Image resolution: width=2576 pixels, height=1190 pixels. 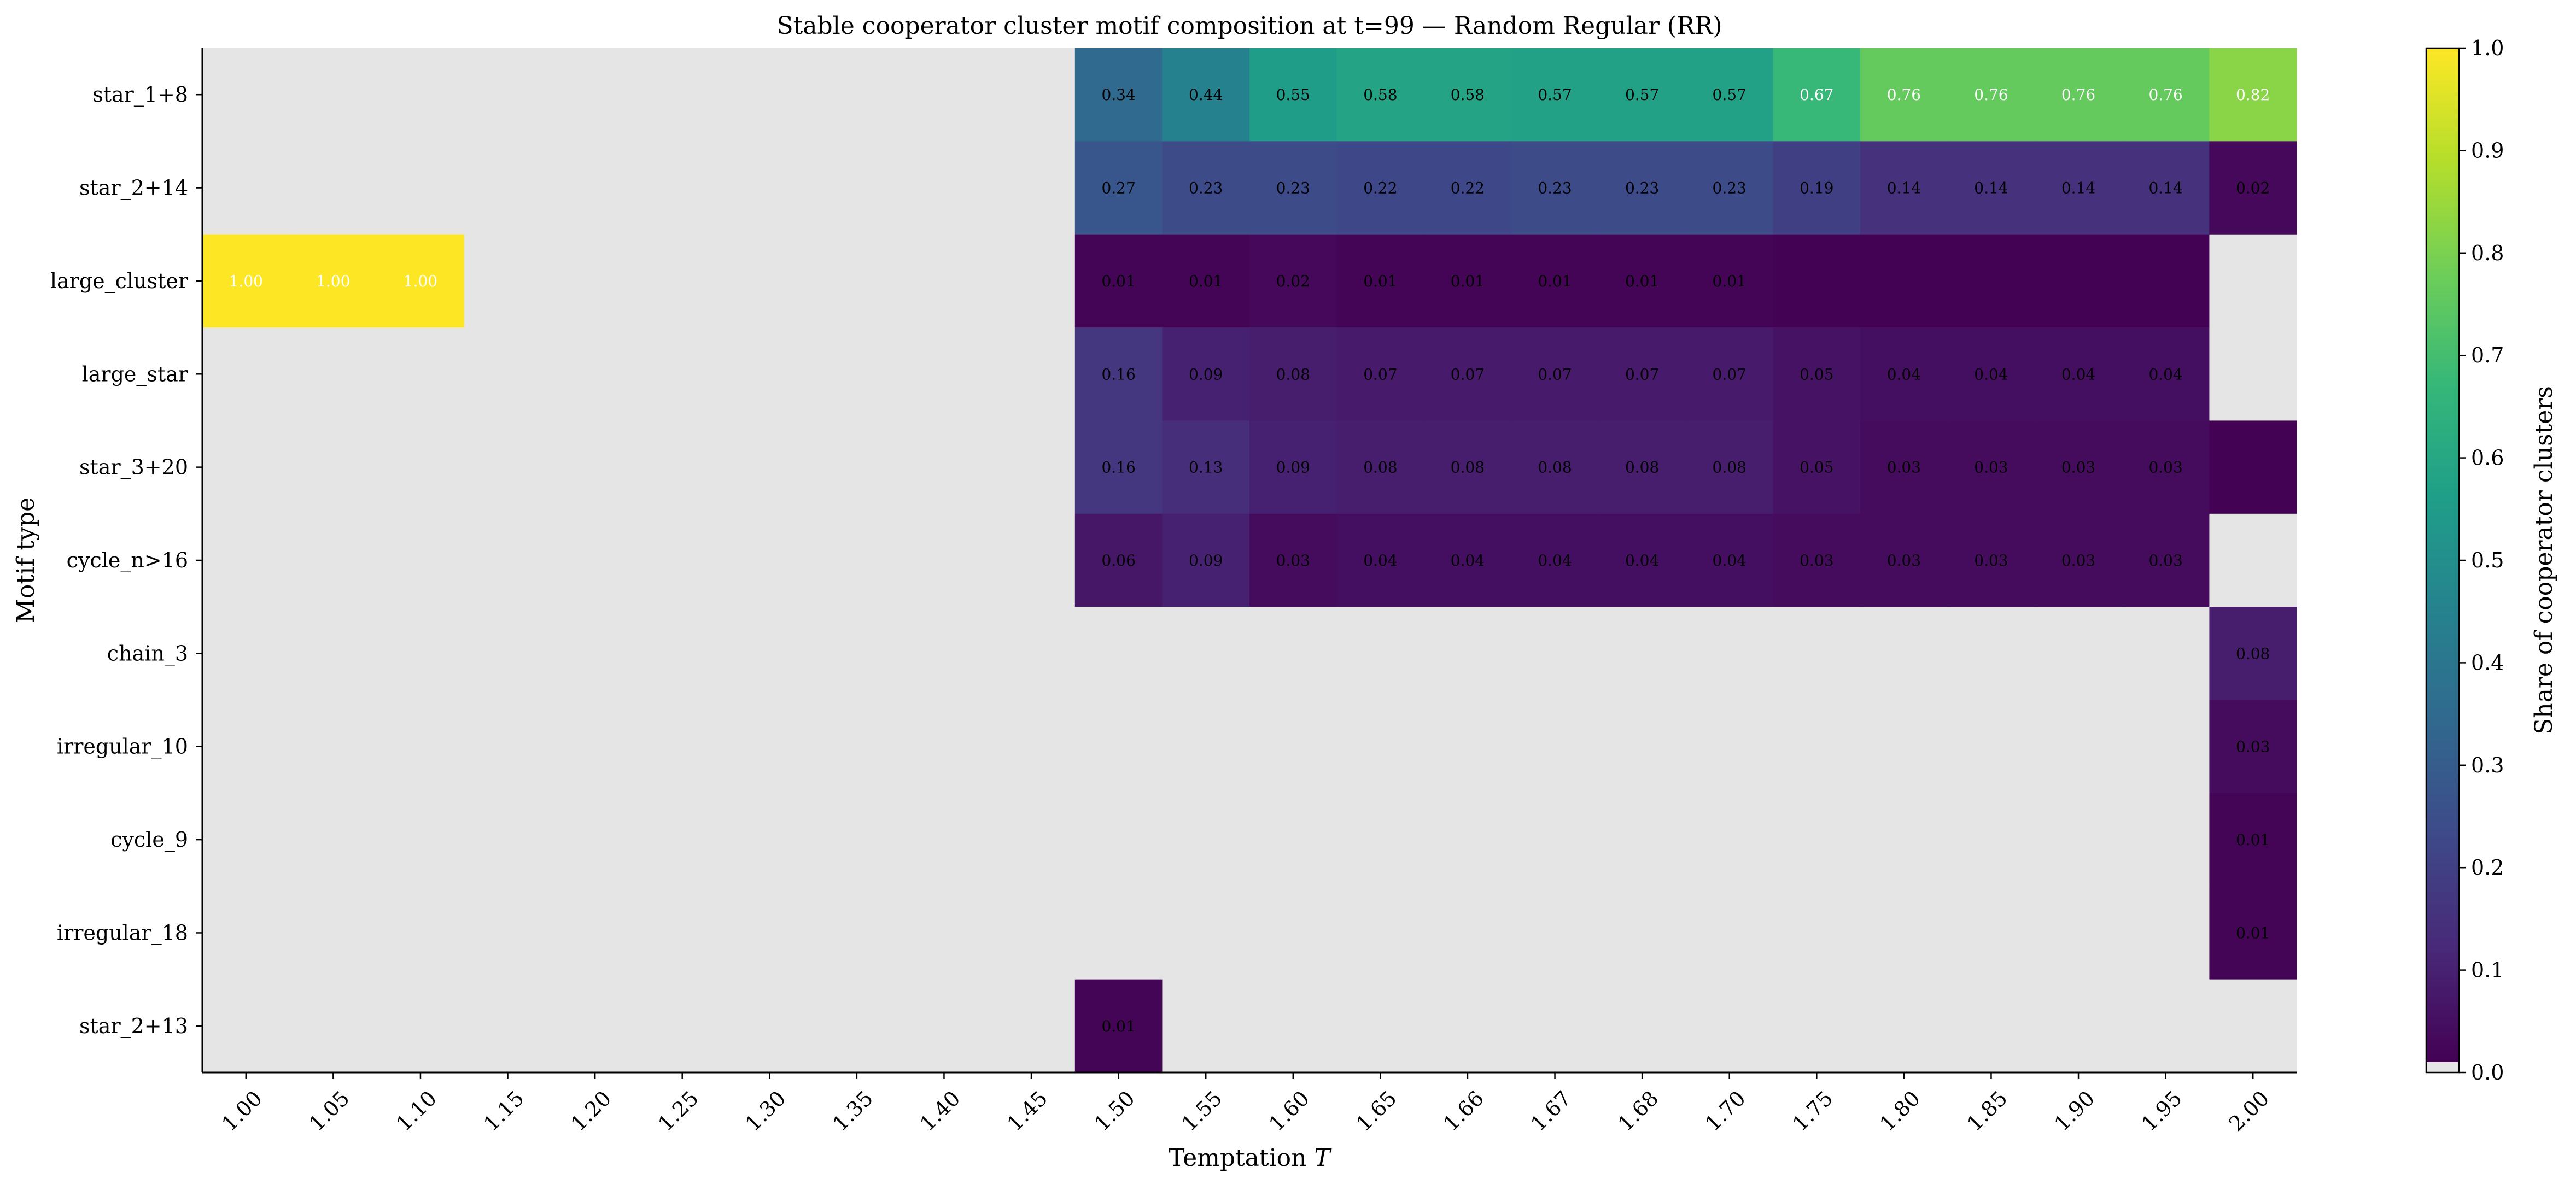 I want to click on cell-value-label: 0.07, so click(x=1468, y=374).